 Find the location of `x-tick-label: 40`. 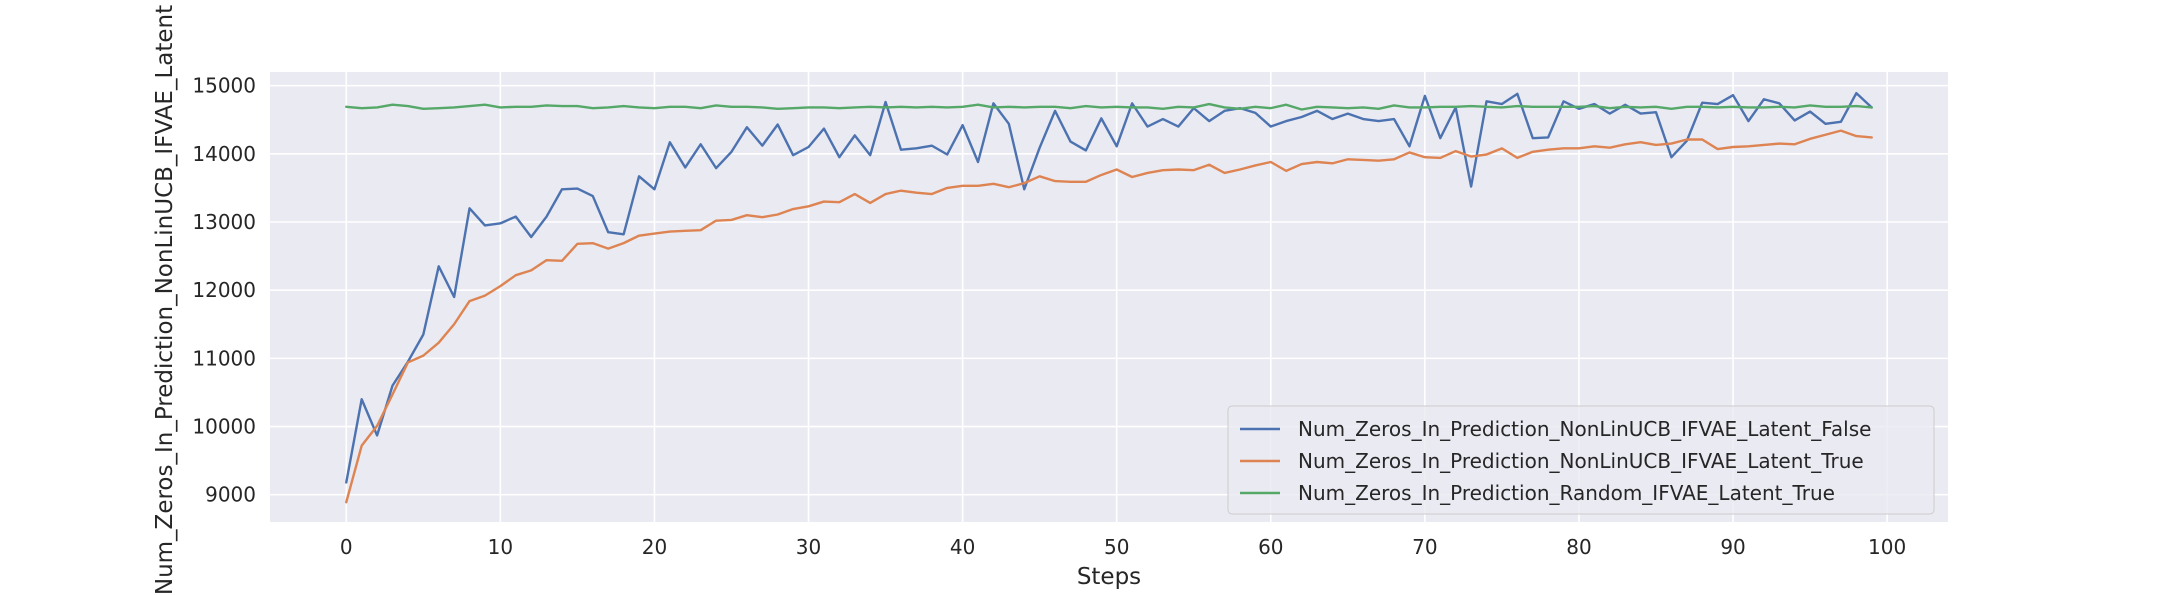

x-tick-label: 40 is located at coordinates (962, 547).